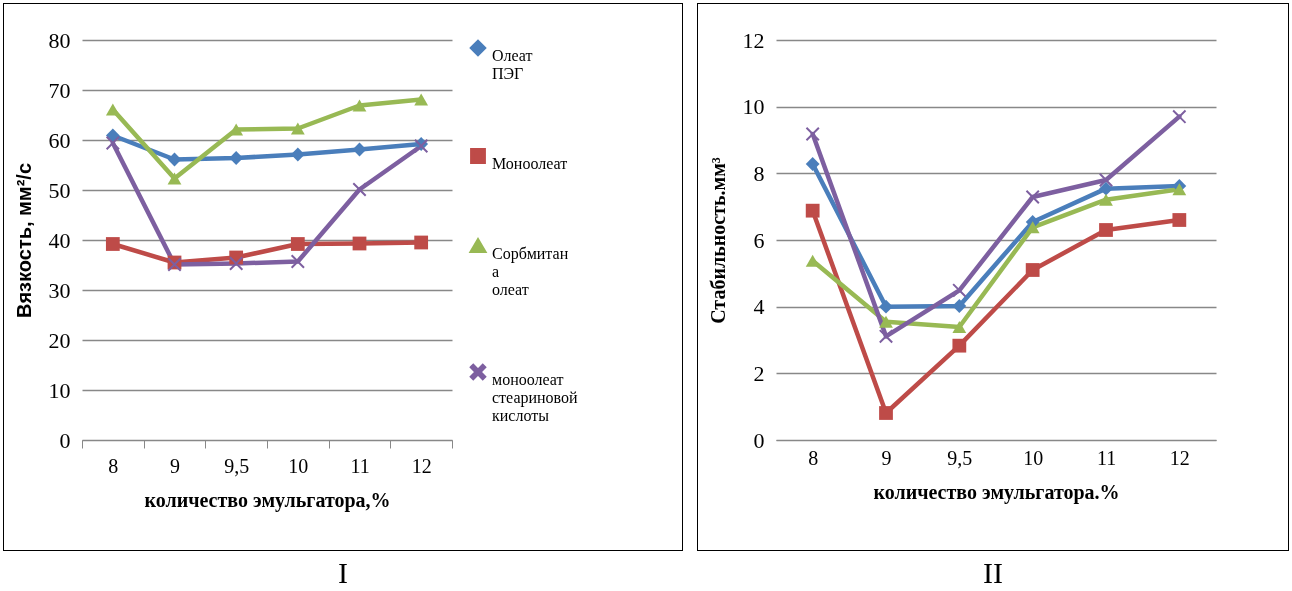  I want to click on y-tick-label: 12, so click(753, 40).